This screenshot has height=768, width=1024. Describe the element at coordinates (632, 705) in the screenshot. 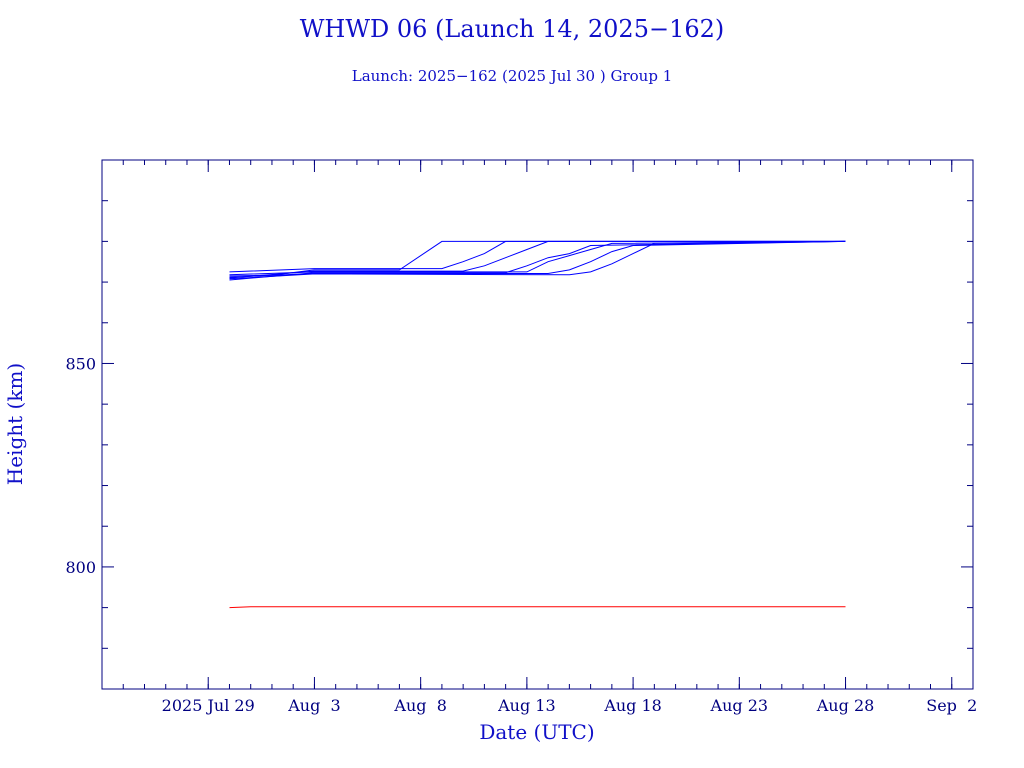

I see `x-tick-label: Aug 18` at that location.